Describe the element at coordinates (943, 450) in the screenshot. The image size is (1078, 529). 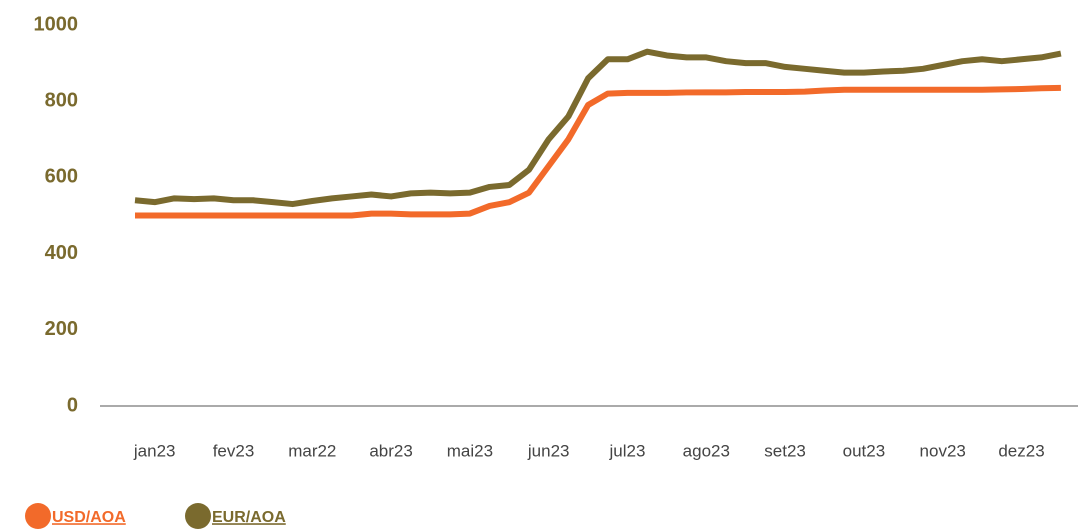
I see `x-tick-label: nov23` at that location.